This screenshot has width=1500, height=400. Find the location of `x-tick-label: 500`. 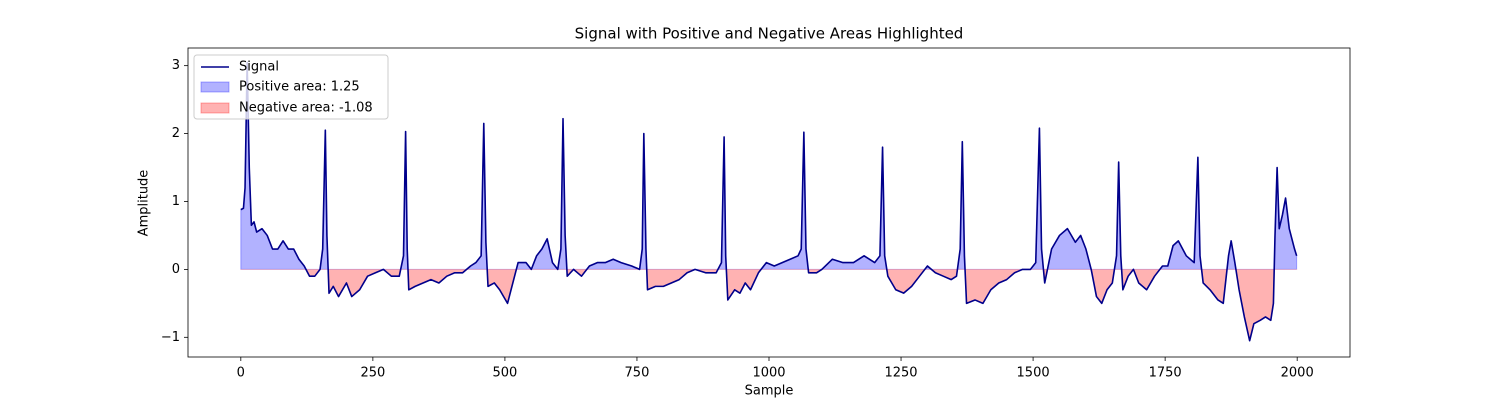

x-tick-label: 500 is located at coordinates (504, 373).